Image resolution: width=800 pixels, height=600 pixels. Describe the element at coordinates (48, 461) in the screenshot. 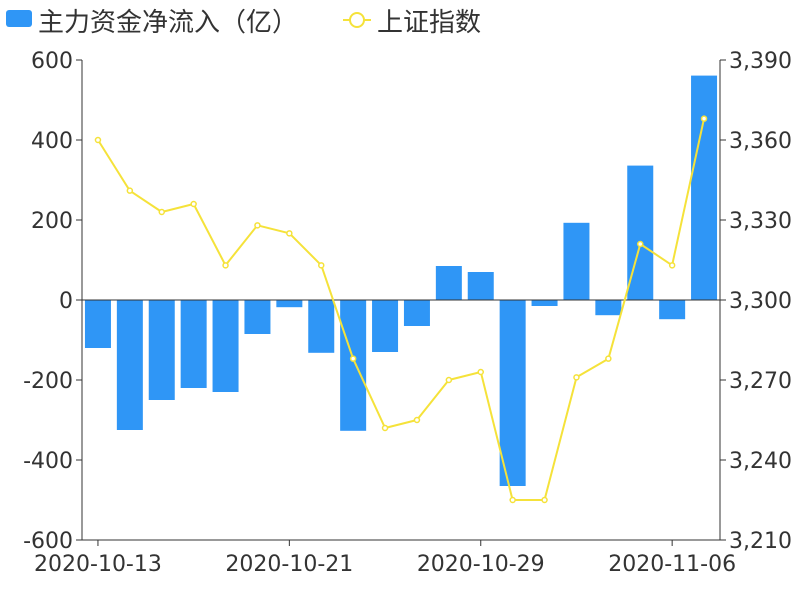

I see `left-axis-tick-label: -400` at that location.